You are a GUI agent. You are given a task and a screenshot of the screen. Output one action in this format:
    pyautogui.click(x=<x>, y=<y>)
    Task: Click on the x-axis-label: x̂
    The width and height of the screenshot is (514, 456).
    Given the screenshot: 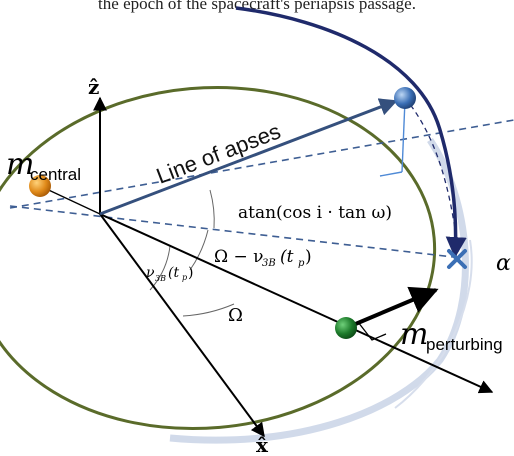 What is the action you would take?
    pyautogui.click(x=262, y=444)
    